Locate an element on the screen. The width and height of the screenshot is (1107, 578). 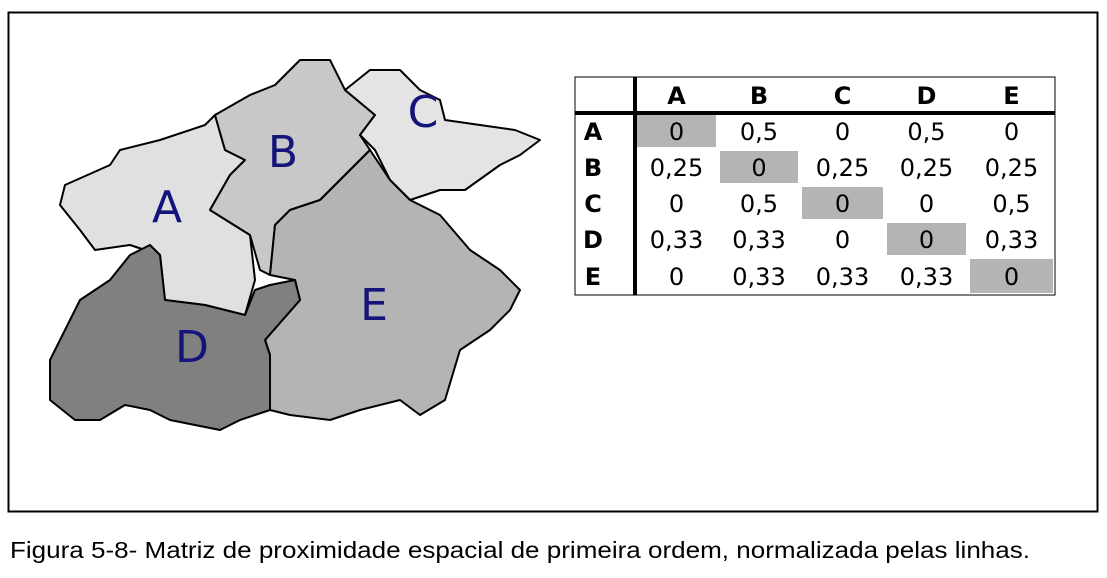
region-c is located at coordinates (442, 135).